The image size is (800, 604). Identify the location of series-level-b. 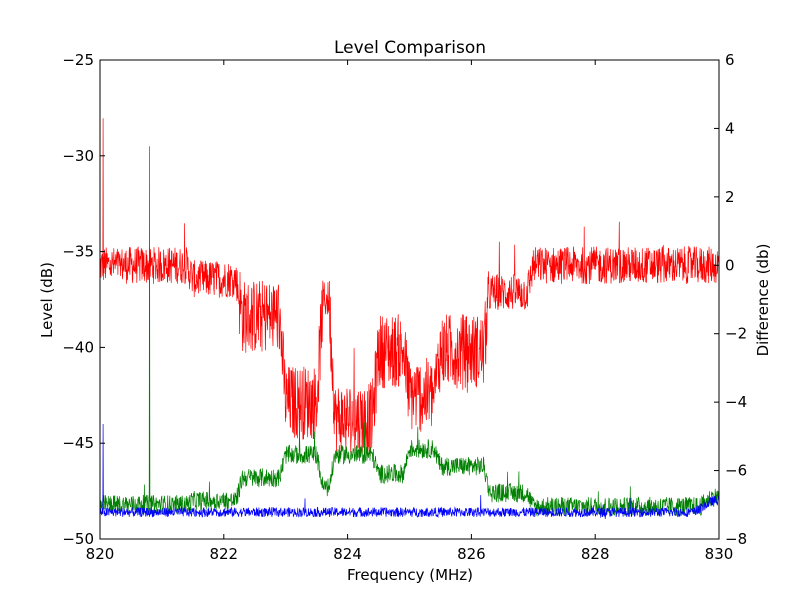
(409, 471).